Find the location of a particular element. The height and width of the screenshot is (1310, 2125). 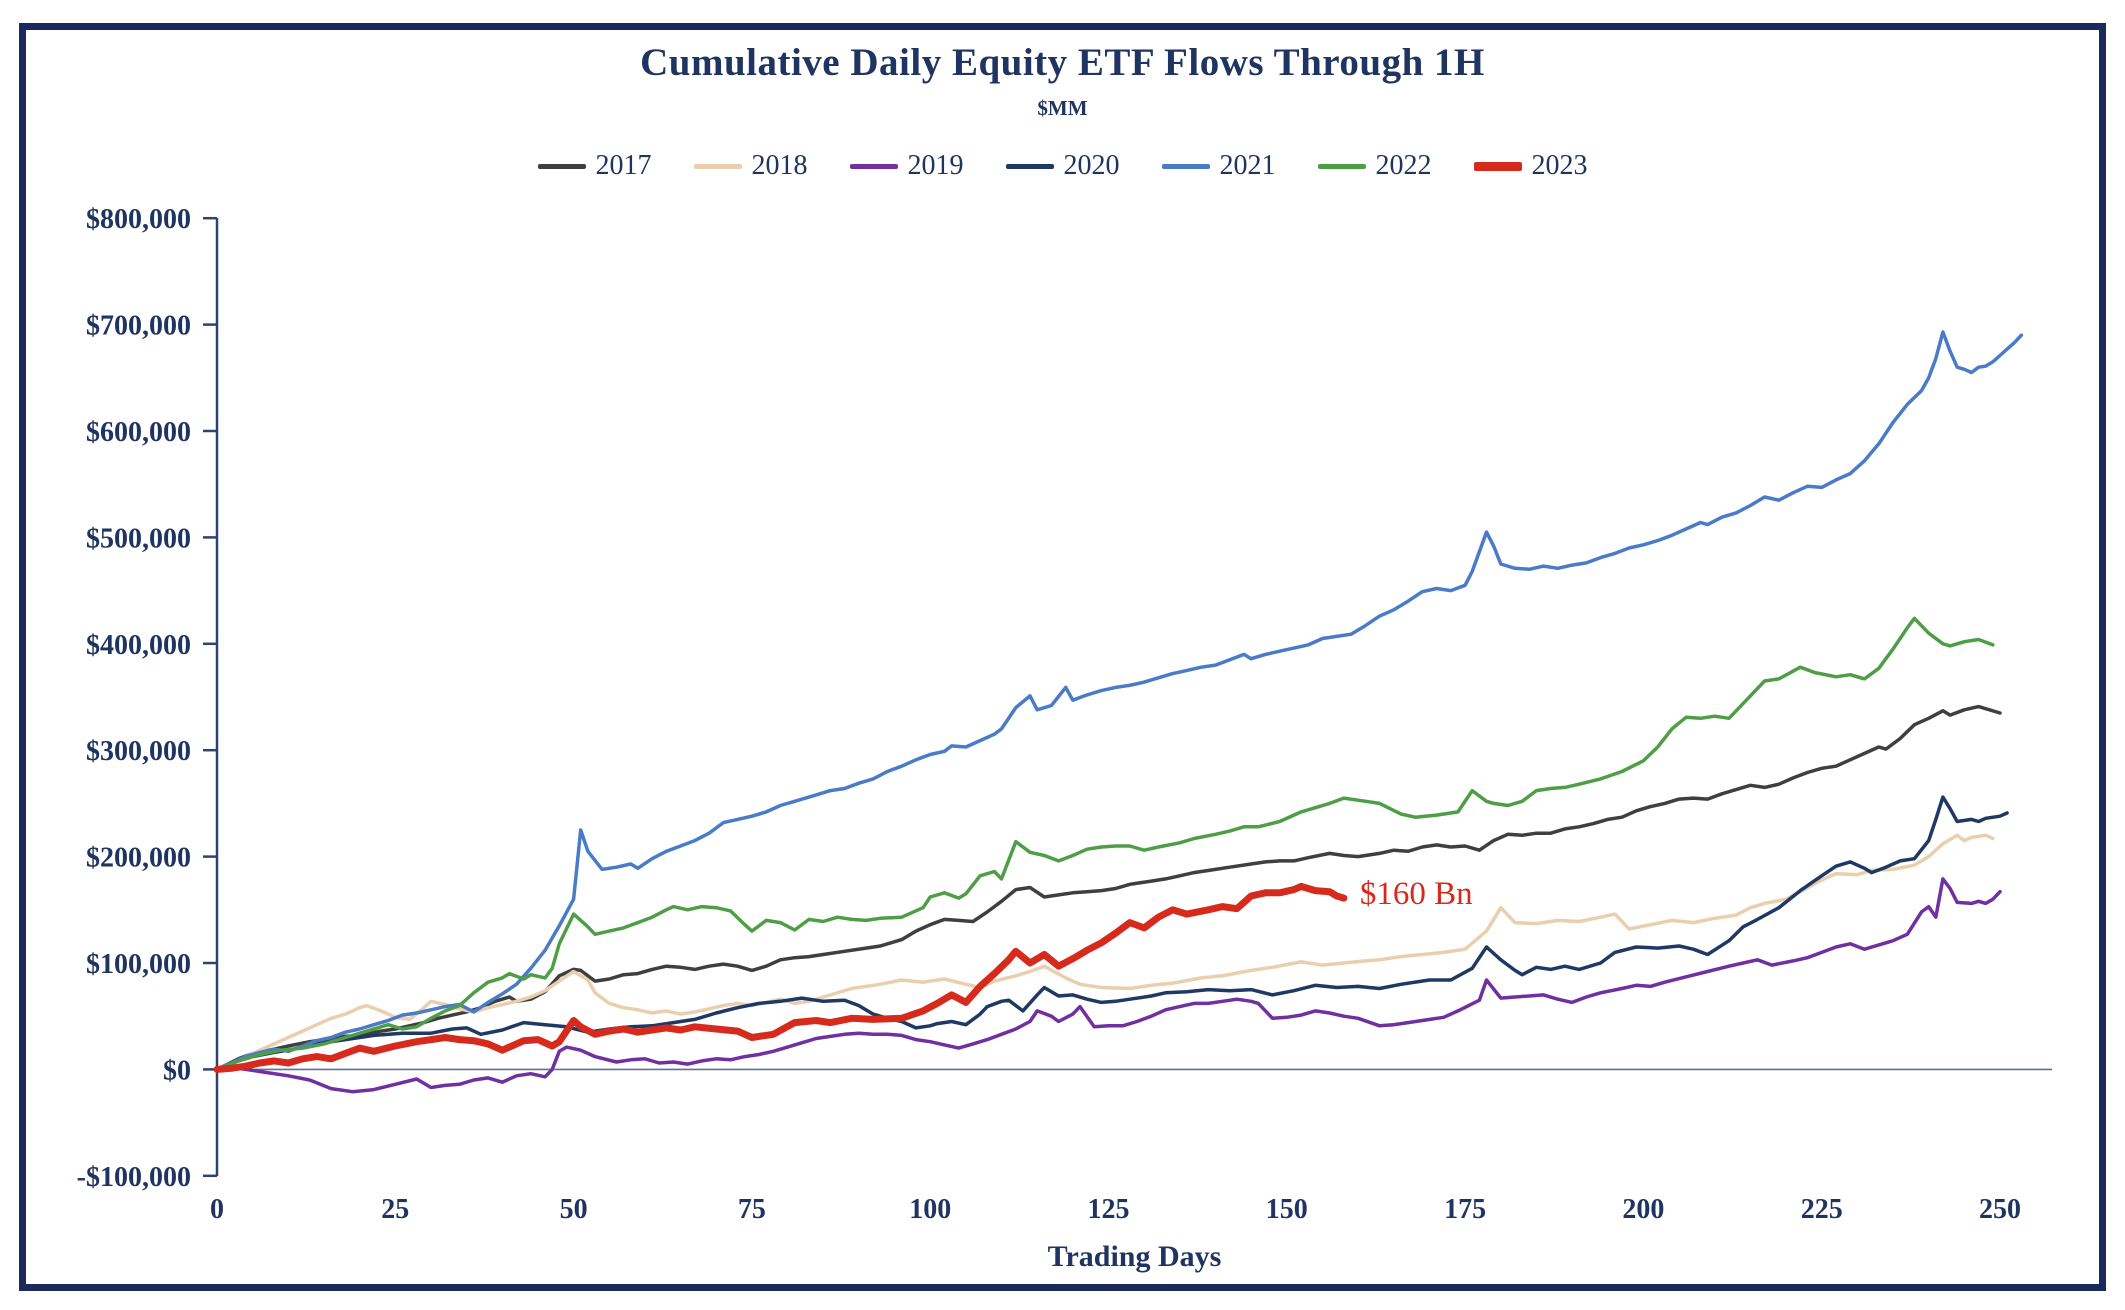

legend-label-2022: 2022 is located at coordinates (1403, 165).